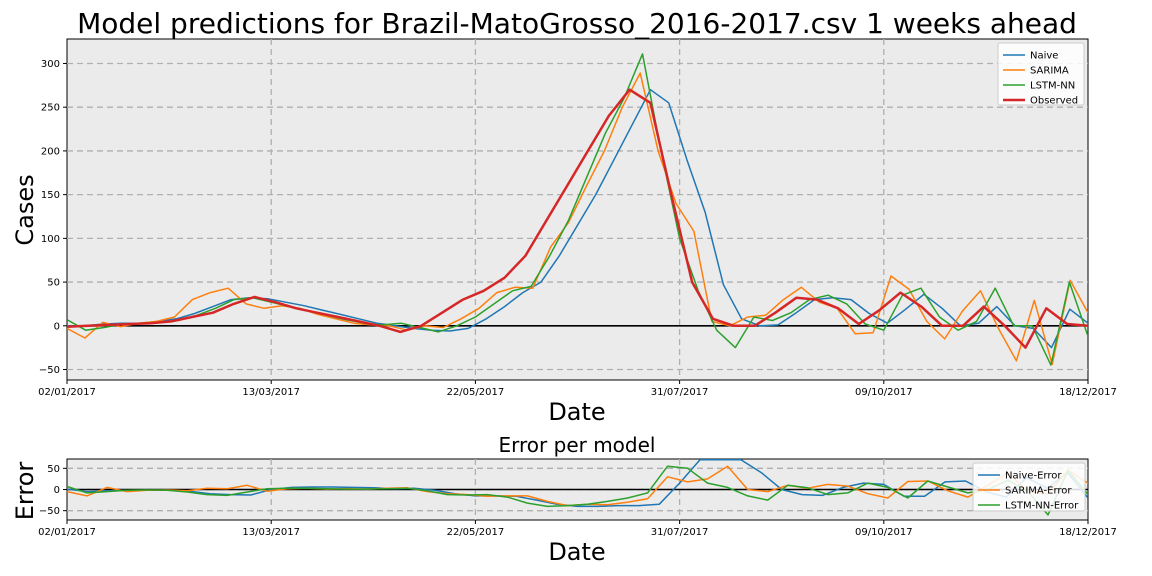 The width and height of the screenshot is (1152, 576). Describe the element at coordinates (25, 209) in the screenshot. I see `top-y-axis-label: Cases` at that location.